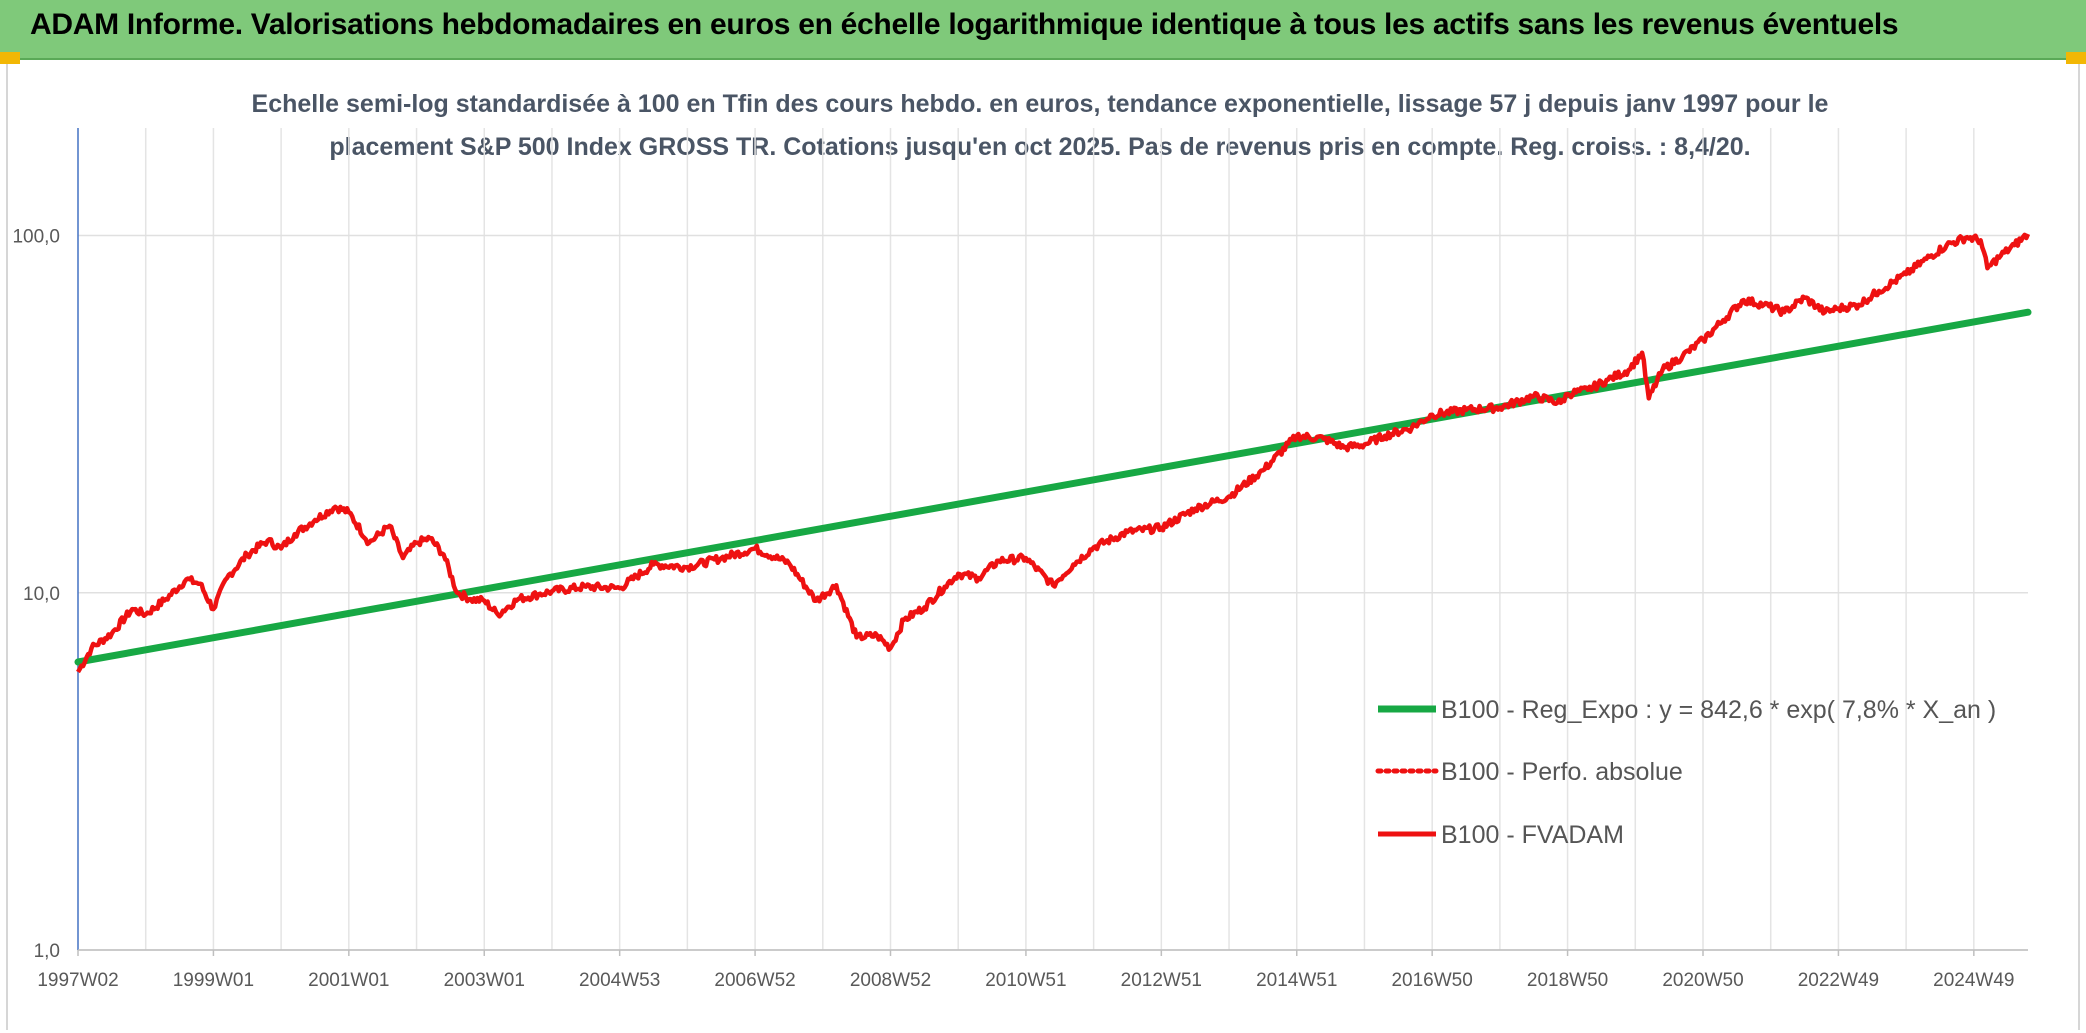  Describe the element at coordinates (10, 58) in the screenshot. I see `corner-marker-left` at that location.